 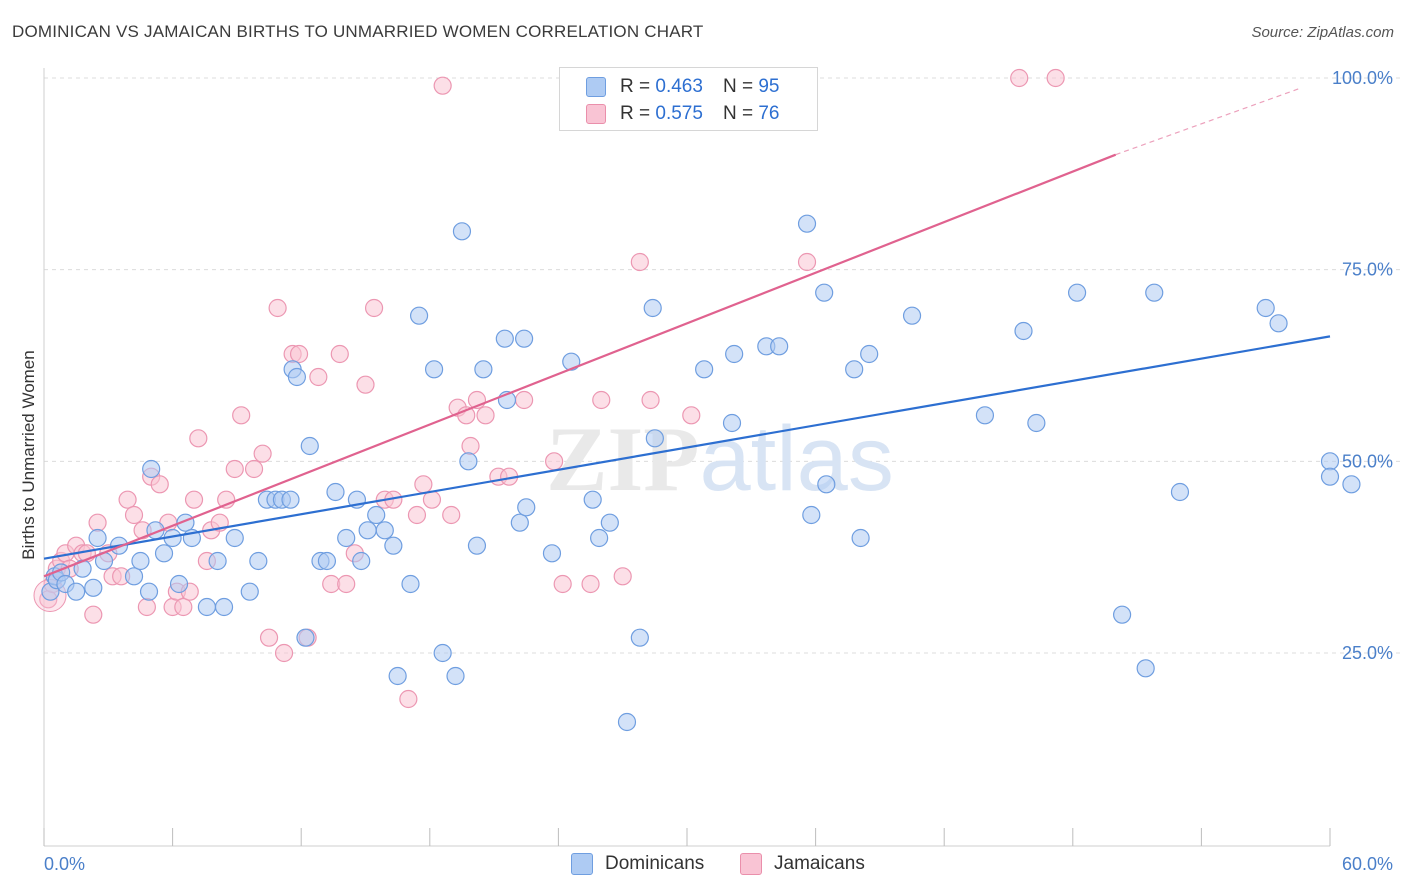 I want to click on legend-row-dominicans: R = 0.463 N = 95, so click(x=682, y=87).